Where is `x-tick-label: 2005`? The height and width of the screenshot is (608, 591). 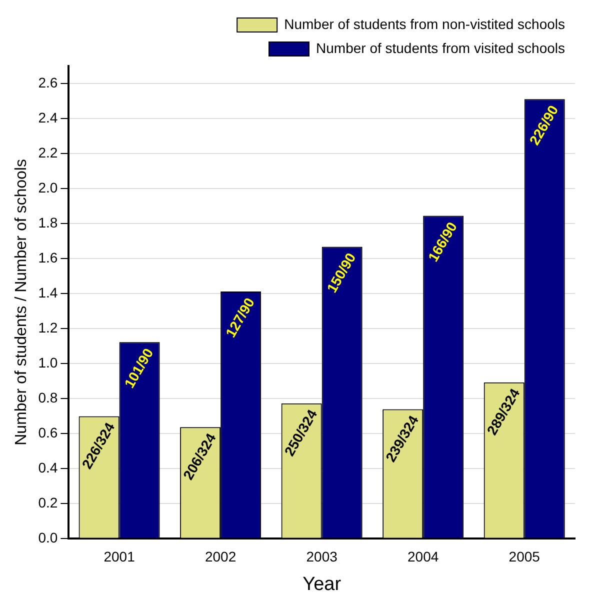 x-tick-label: 2005 is located at coordinates (524, 556).